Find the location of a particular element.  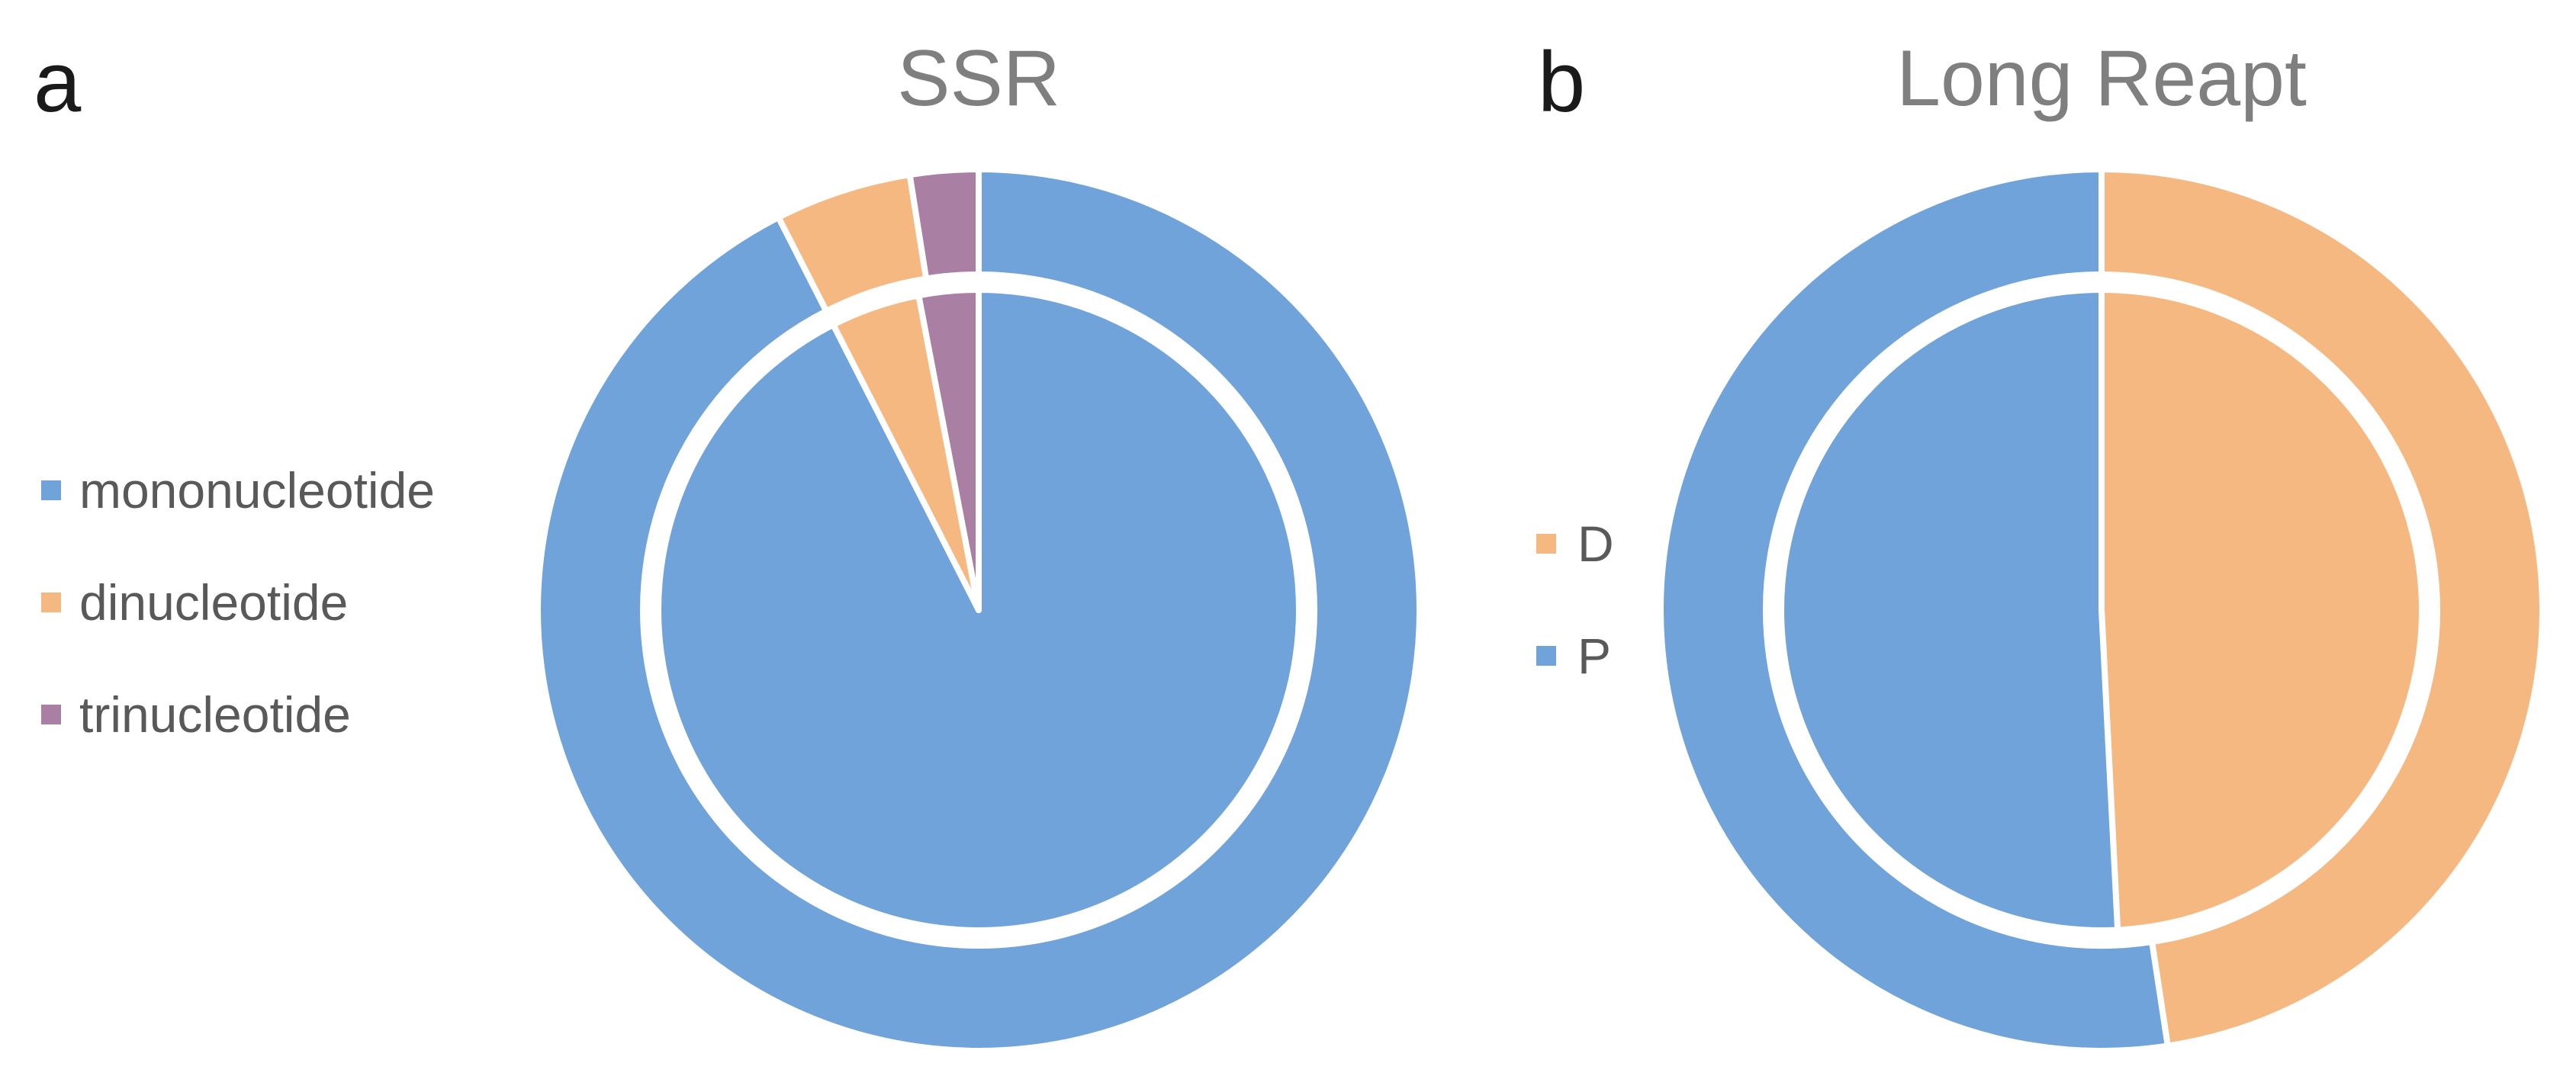

legend-marker-d is located at coordinates (1546, 544).